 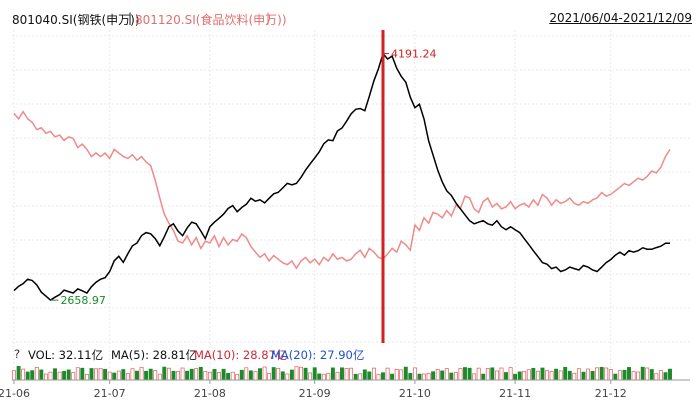 I want to click on x-tick-label: 21-06, so click(x=15, y=393).